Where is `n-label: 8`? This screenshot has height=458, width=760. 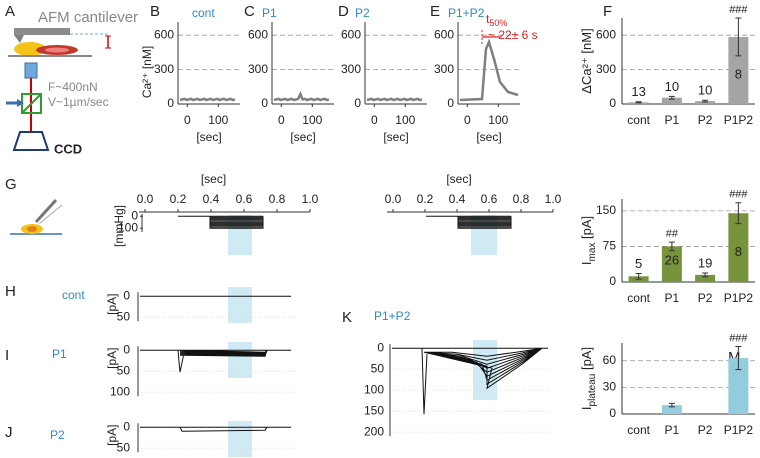
n-label: 8 is located at coordinates (738, 74).